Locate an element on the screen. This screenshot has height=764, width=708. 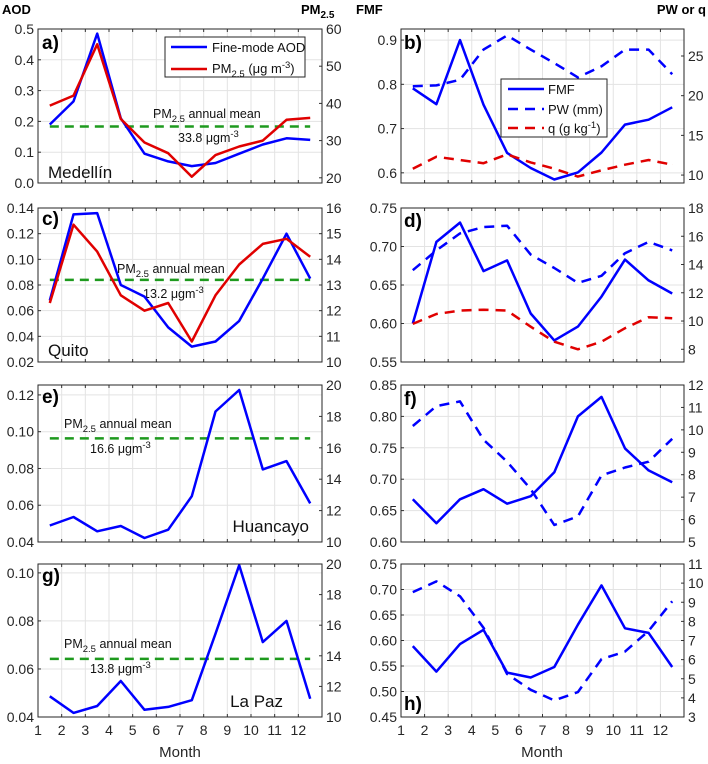
pm-unit: (μg m is located at coordinates (263, 68).